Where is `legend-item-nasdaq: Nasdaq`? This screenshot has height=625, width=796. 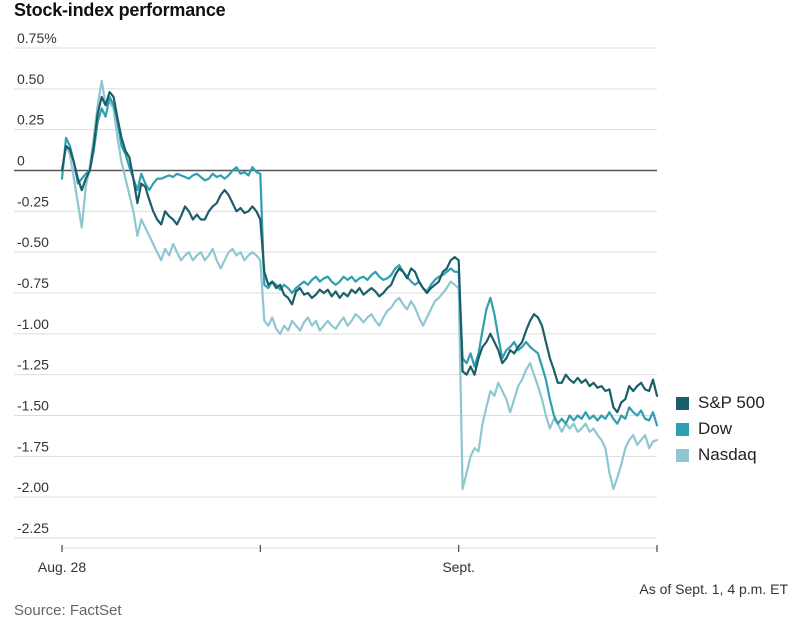
legend-item-nasdaq: Nasdaq is located at coordinates (720, 455).